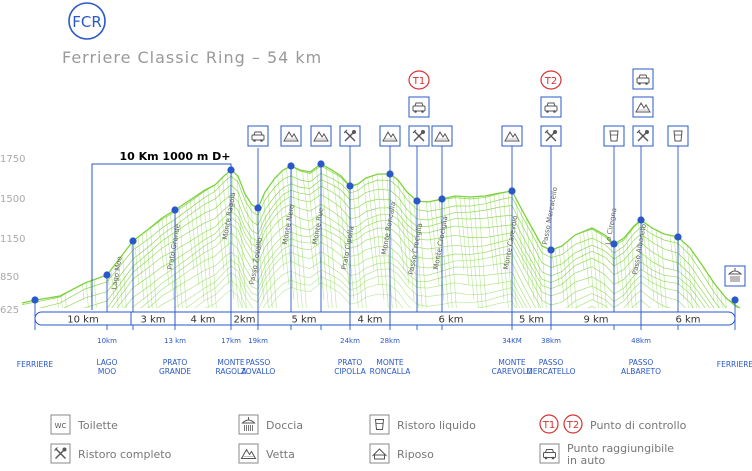 This screenshot has width=752, height=471. What do you see at coordinates (415, 454) in the screenshot?
I see `legend-rest-label: Riposo` at bounding box center [415, 454].